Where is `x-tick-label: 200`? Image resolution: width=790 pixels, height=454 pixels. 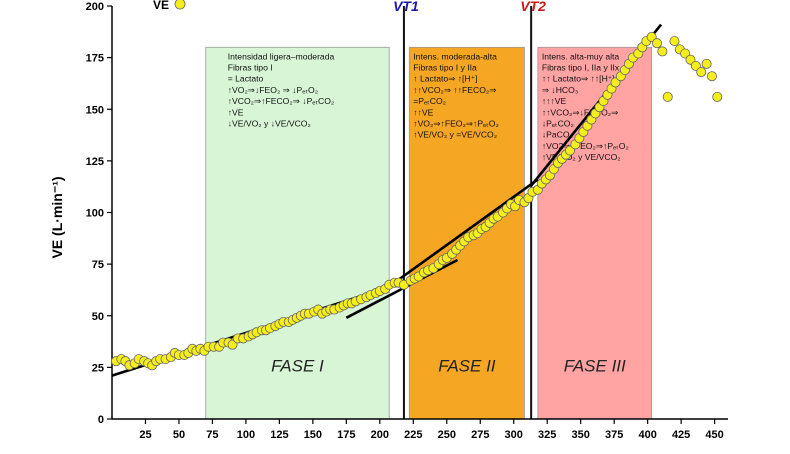 x-tick-label: 200 is located at coordinates (380, 435).